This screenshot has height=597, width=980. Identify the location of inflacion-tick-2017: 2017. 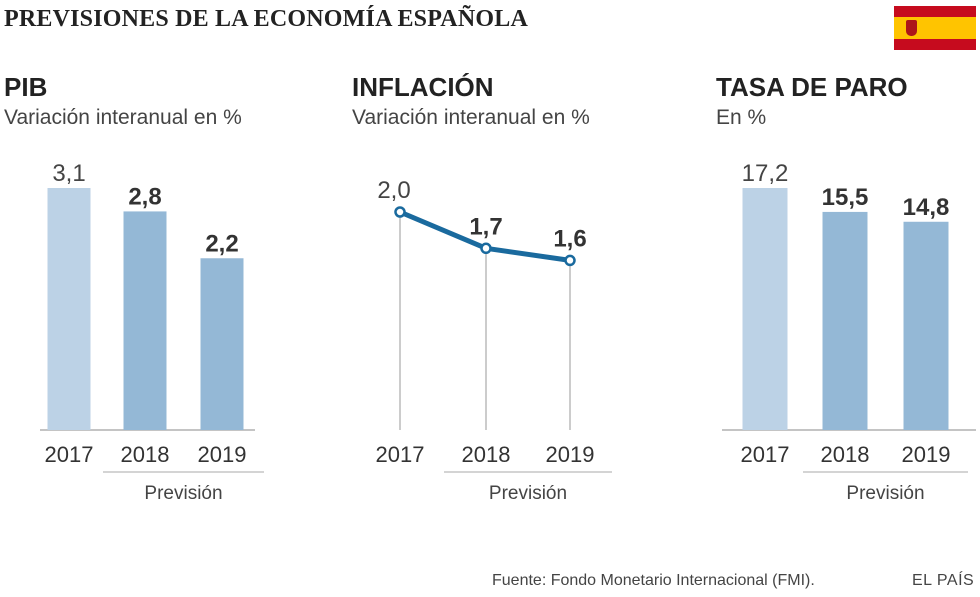
(400, 454).